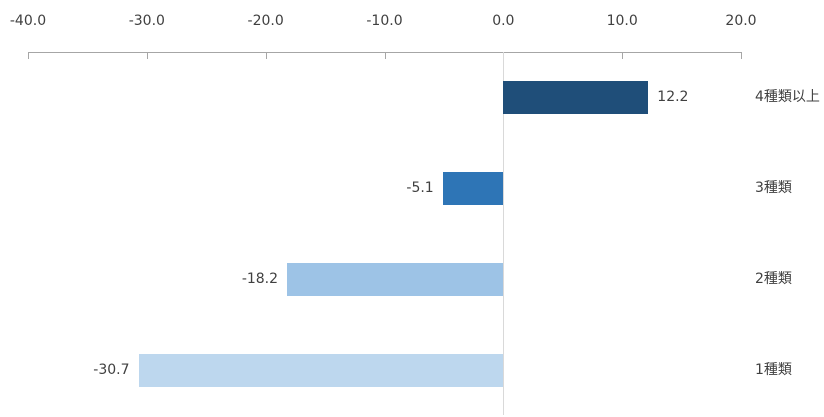 The height and width of the screenshot is (417, 824). Describe the element at coordinates (420, 188) in the screenshot. I see `value-label: -5.1` at that location.